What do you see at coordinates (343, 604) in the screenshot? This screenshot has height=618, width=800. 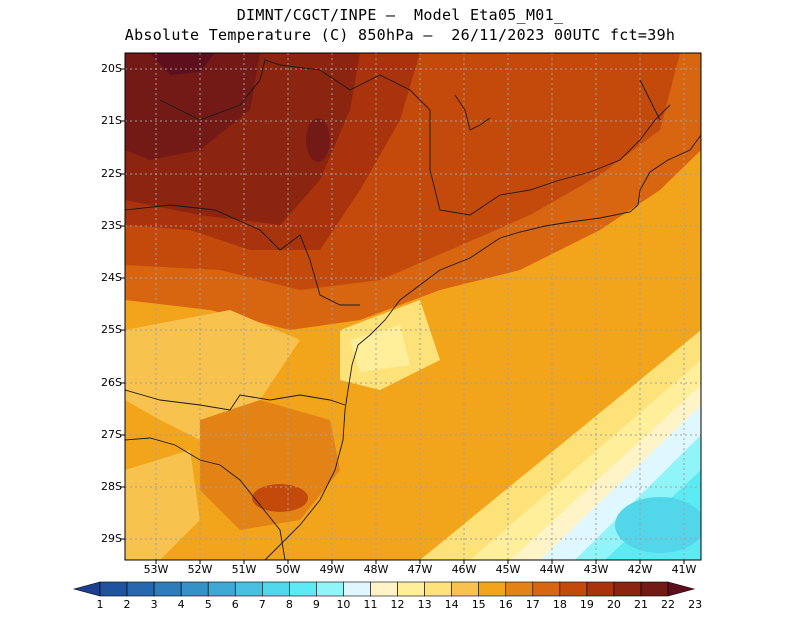 I see `colorbar-label: 10` at bounding box center [343, 604].